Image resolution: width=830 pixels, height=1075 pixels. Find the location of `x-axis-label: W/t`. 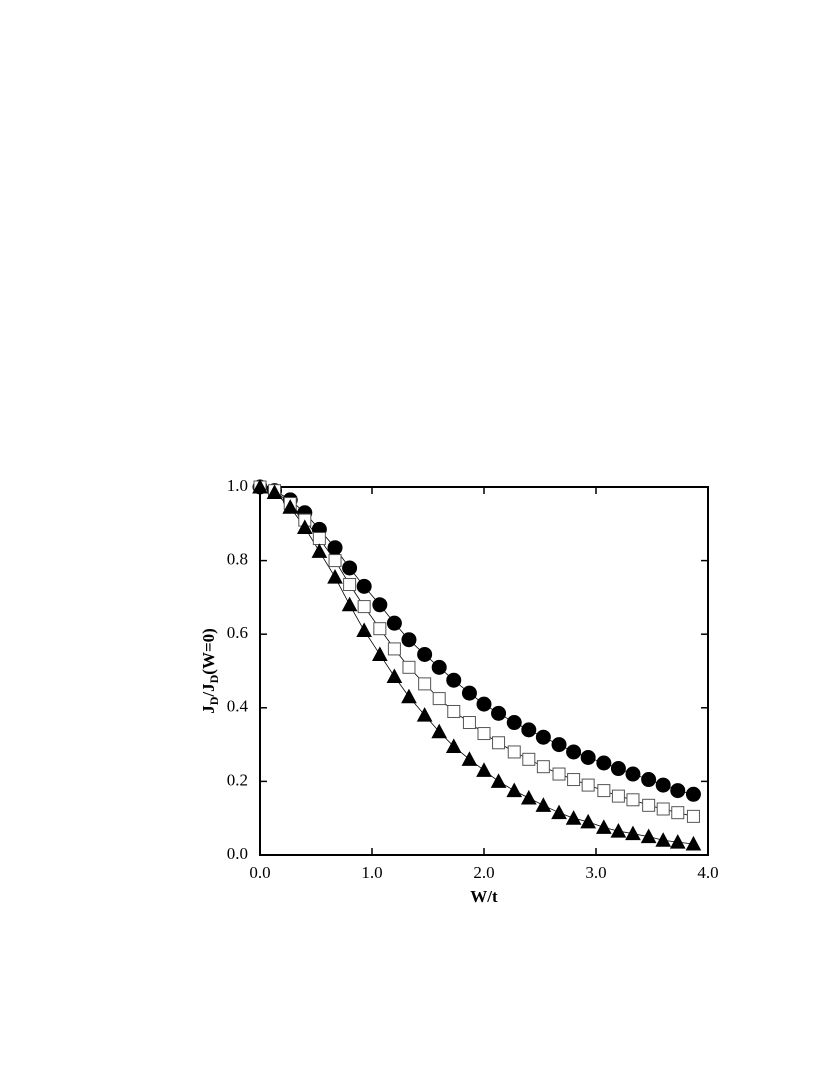

x-axis-label: W/t is located at coordinates (484, 896).